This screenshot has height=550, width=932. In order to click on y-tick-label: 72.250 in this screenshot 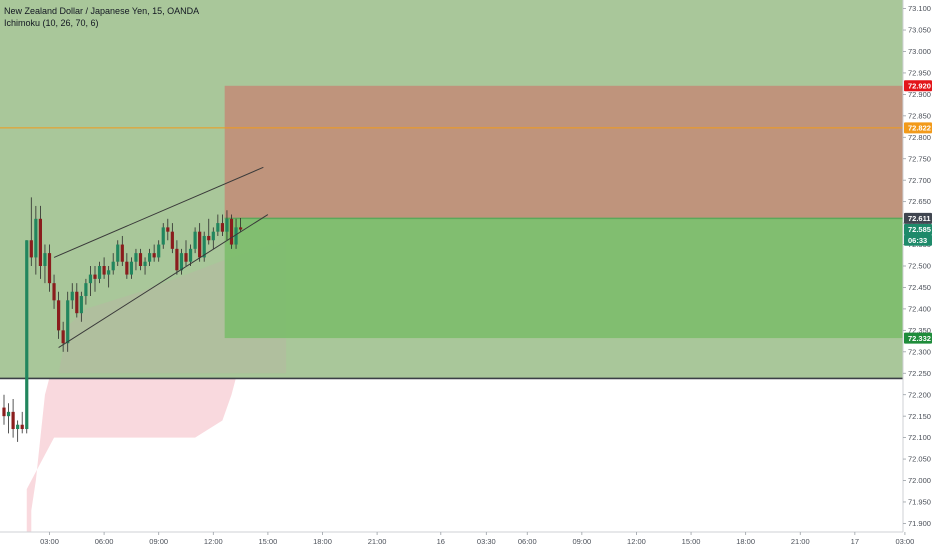, I will do `click(919, 373)`.